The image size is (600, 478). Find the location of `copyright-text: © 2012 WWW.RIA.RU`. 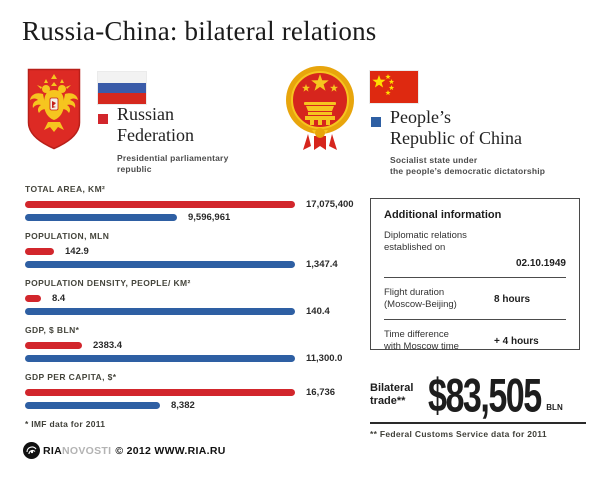

copyright-text: © 2012 WWW.RIA.RU is located at coordinates (170, 450).